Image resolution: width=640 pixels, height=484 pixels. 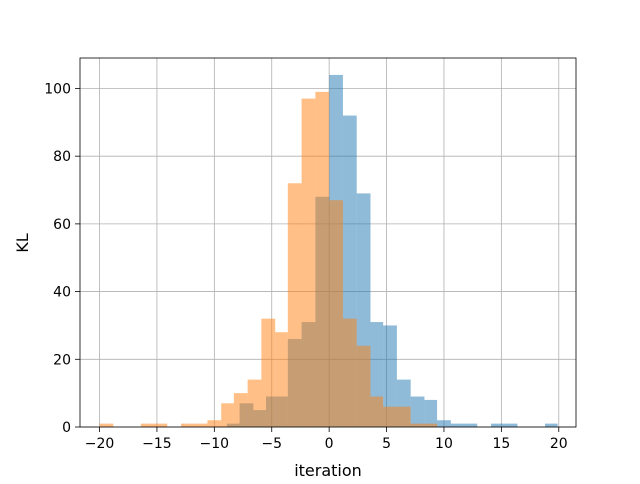 What do you see at coordinates (559, 444) in the screenshot?
I see `x-tick-label: 20` at bounding box center [559, 444].